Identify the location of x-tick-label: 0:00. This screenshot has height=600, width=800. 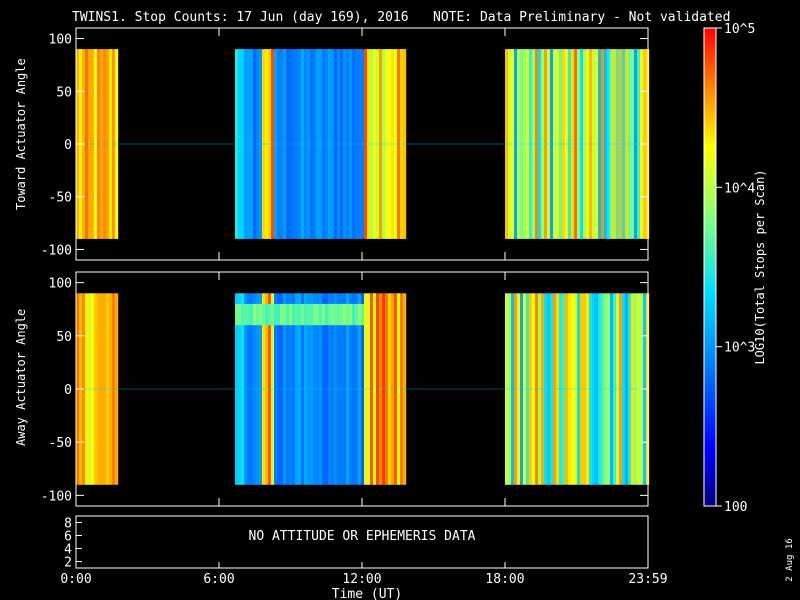
(75, 579).